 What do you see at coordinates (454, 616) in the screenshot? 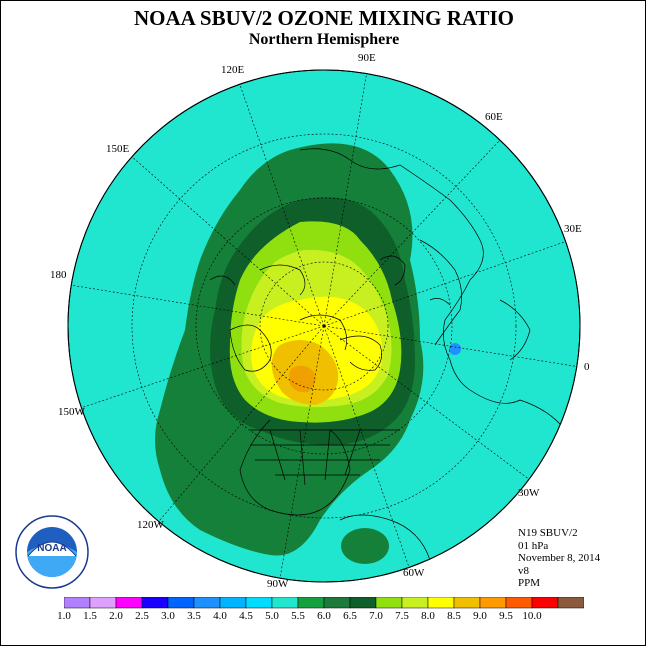
I see `colorbar-tick-label: 8.5` at bounding box center [454, 616].